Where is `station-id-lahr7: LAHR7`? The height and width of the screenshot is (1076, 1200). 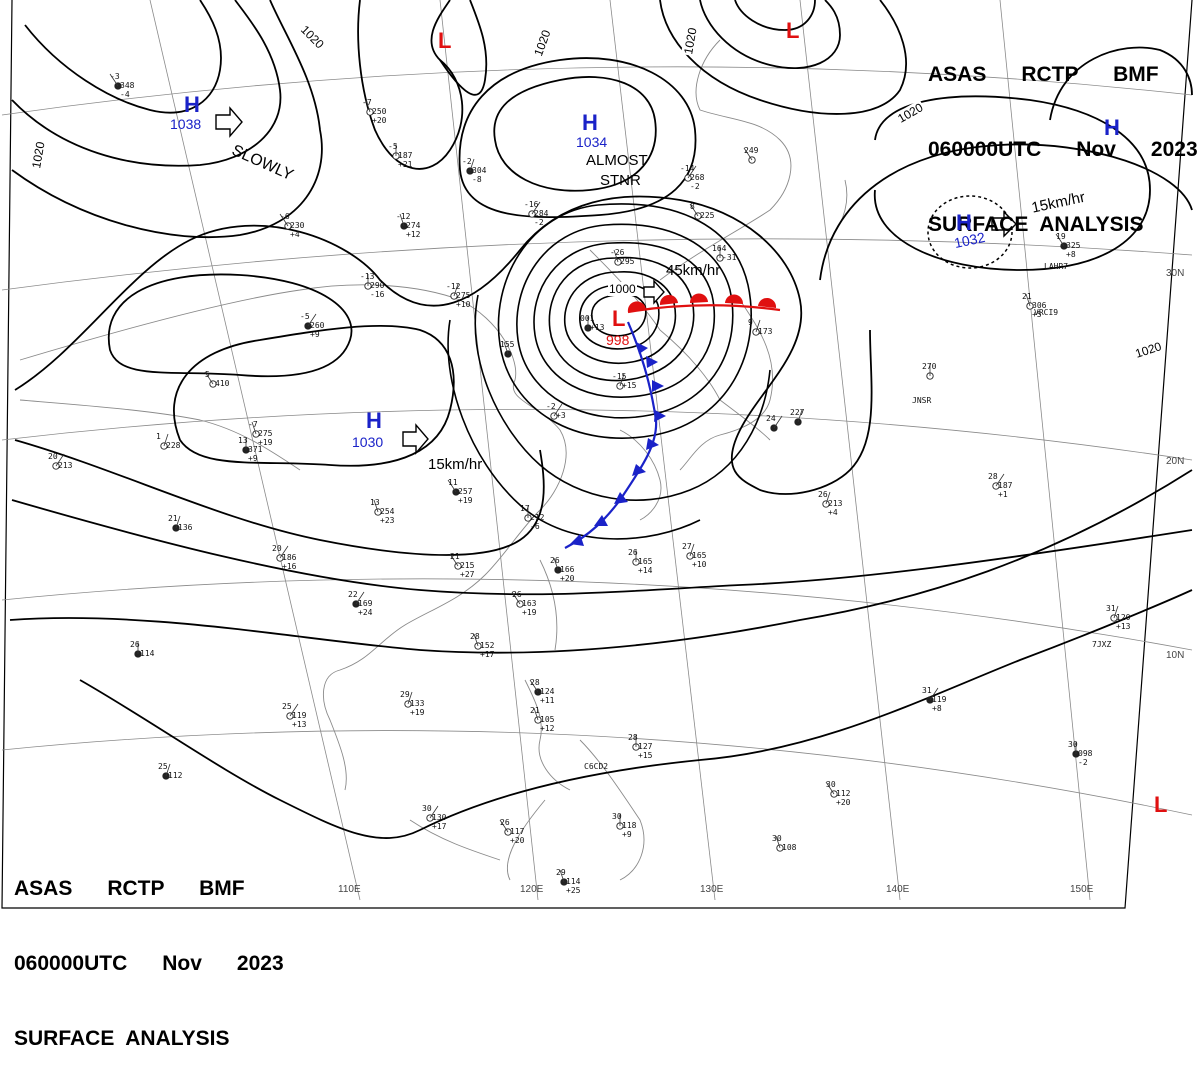 station-id-lahr7: LAHR7 is located at coordinates (1056, 266).